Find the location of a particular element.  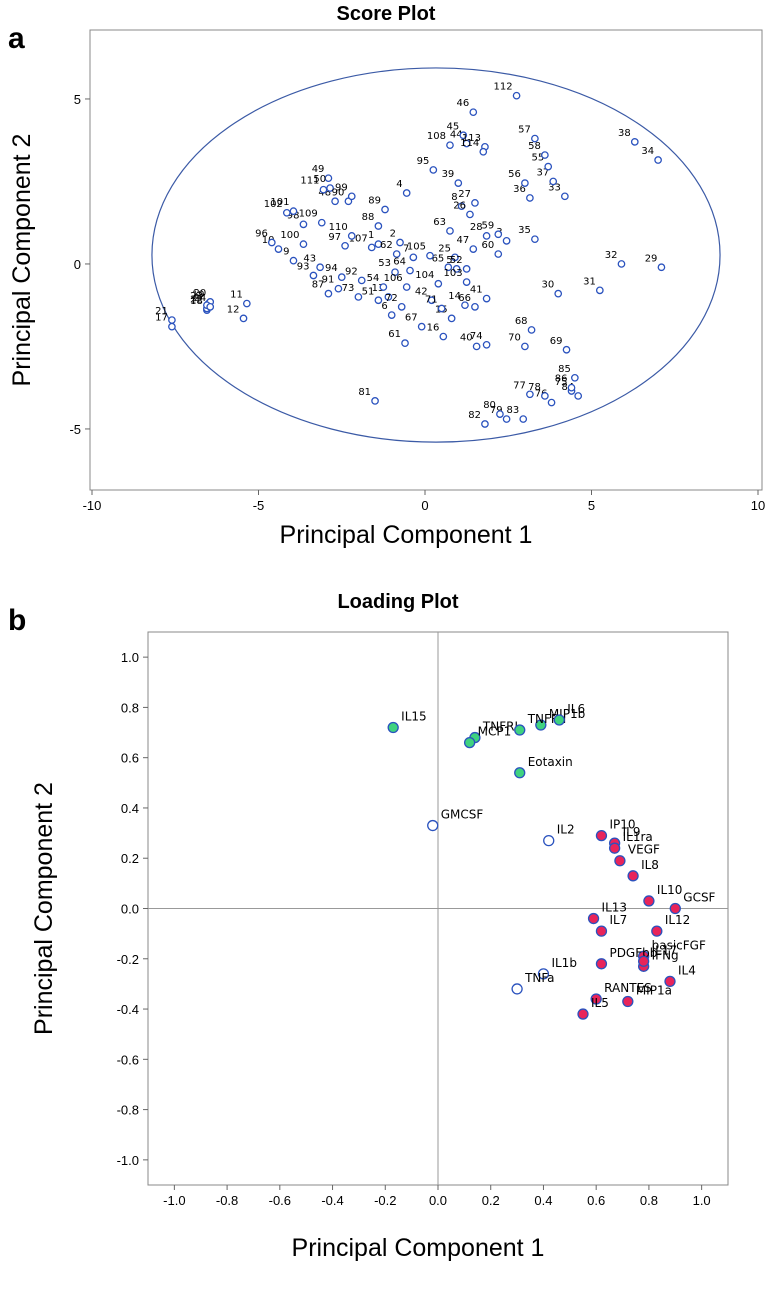

point-label: 73 is located at coordinates (348, 288).